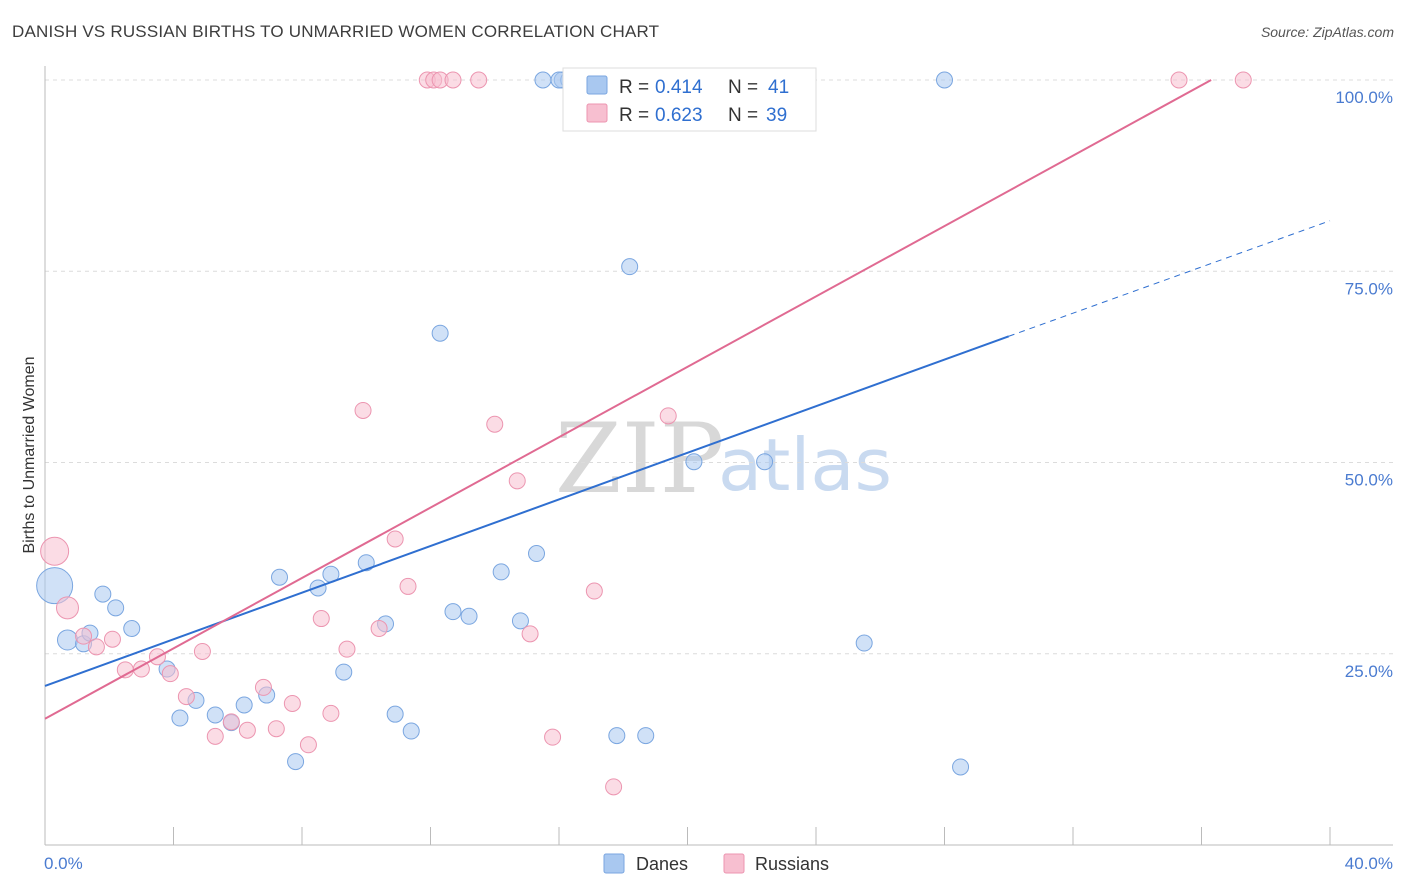  I want to click on legend-r-label-russians: R =, so click(634, 115).